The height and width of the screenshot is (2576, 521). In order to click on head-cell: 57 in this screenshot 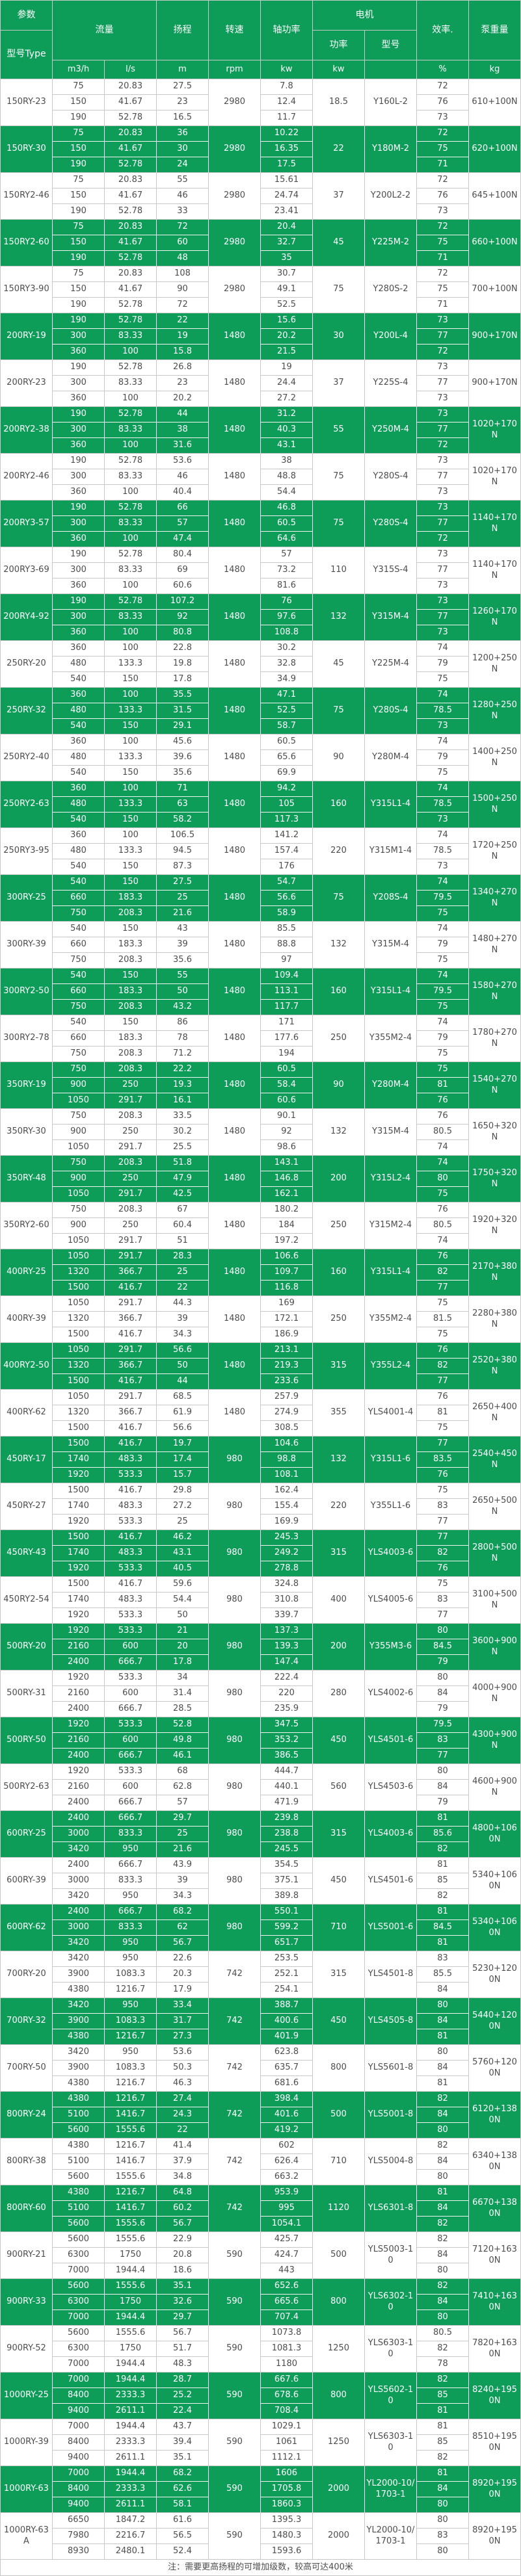, I will do `click(183, 524)`.